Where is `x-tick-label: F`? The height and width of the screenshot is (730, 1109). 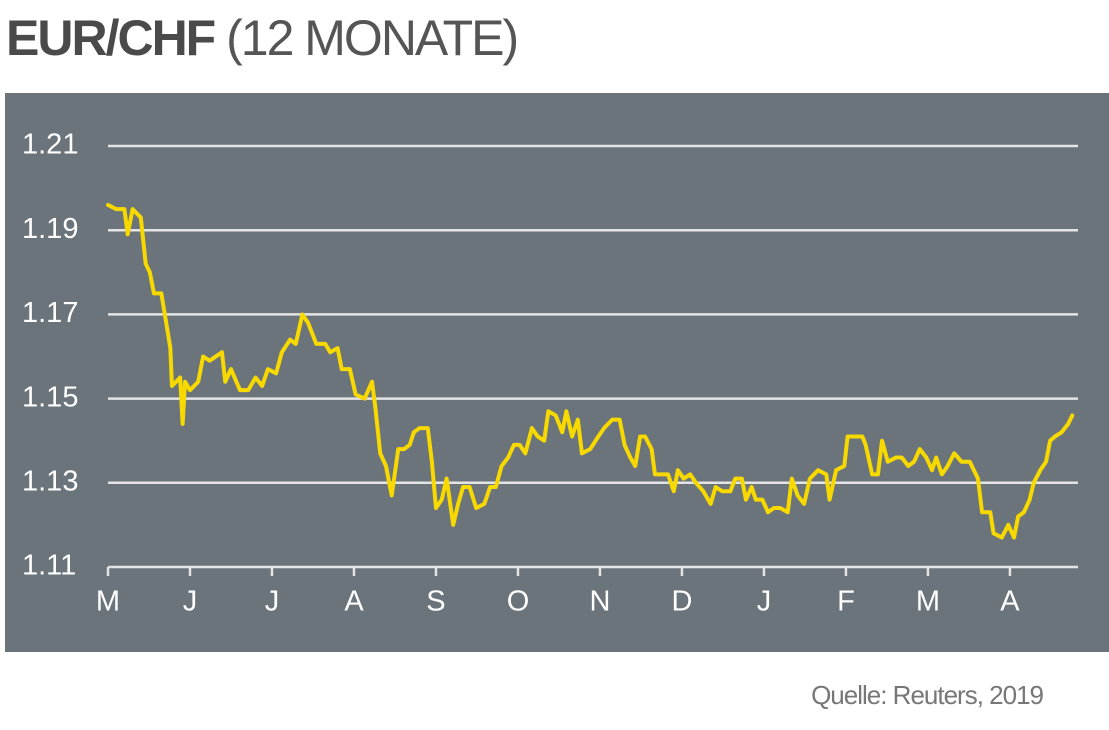 x-tick-label: F is located at coordinates (846, 602).